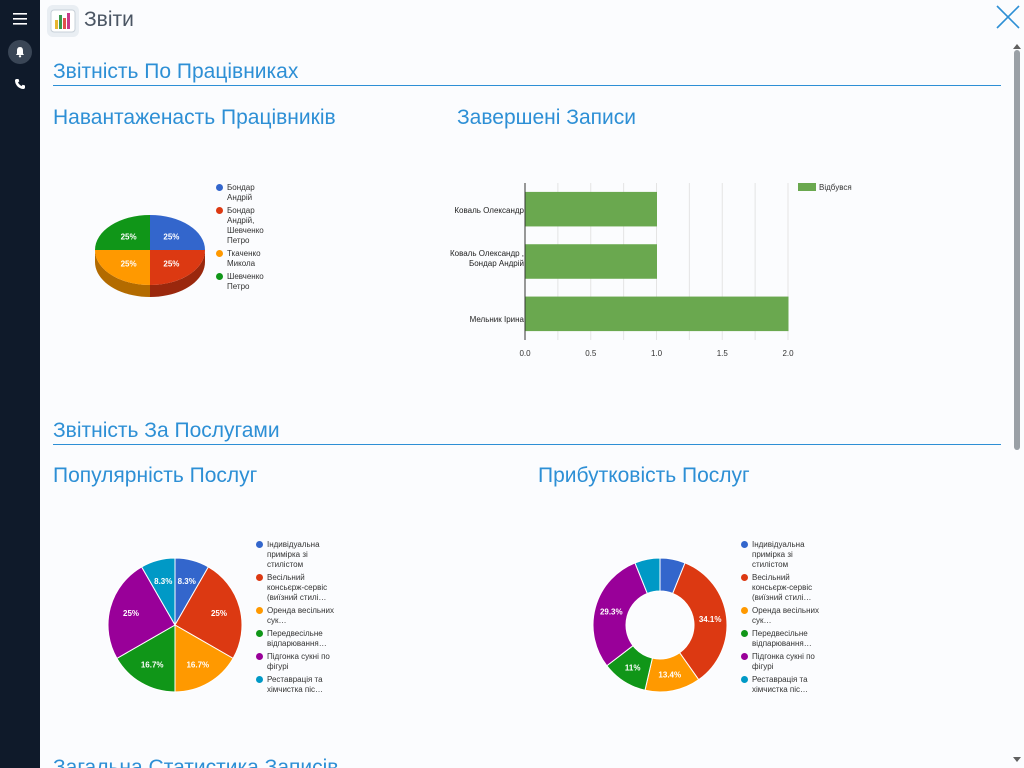 This screenshot has width=1024, height=768. I want to click on reports-app-icon, so click(63, 21).